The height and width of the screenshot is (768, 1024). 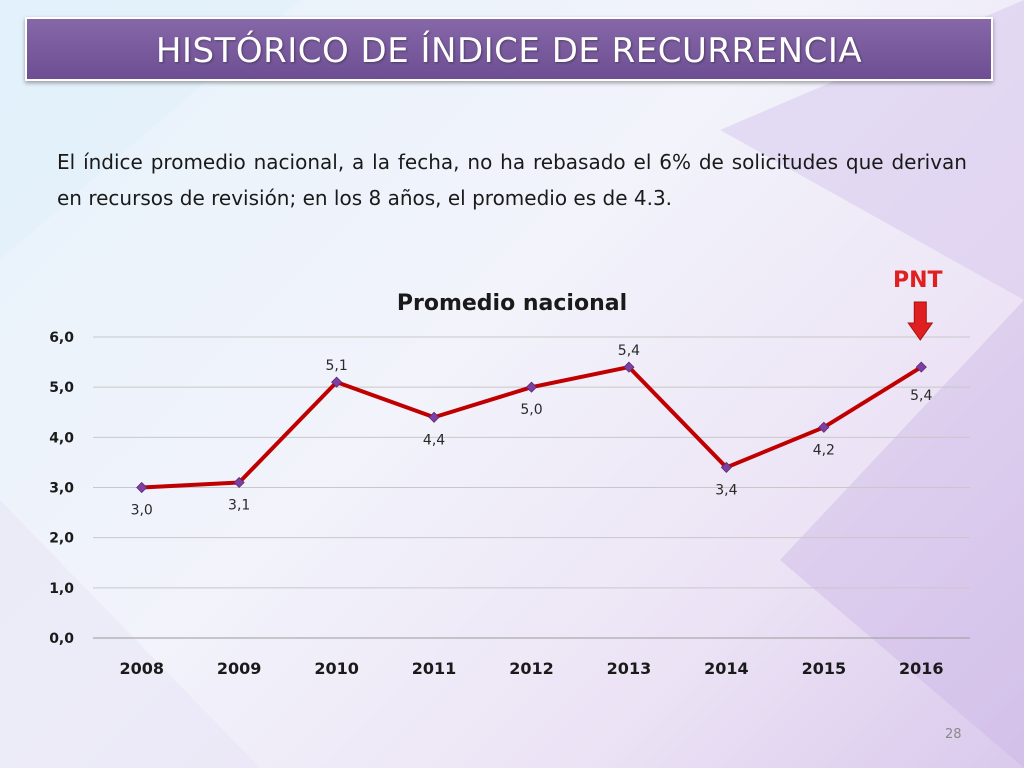 What do you see at coordinates (918, 280) in the screenshot?
I see `pnt-annotation: PNT` at bounding box center [918, 280].